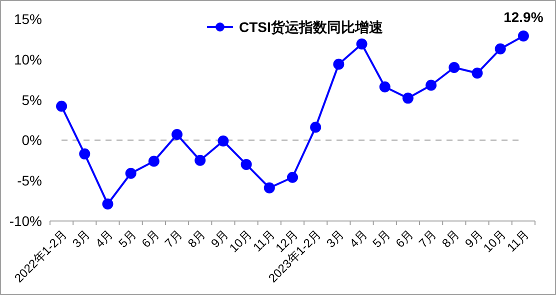 The width and height of the screenshot is (556, 295). I want to click on legend: CTSI货运指数同比增速, so click(295, 27).